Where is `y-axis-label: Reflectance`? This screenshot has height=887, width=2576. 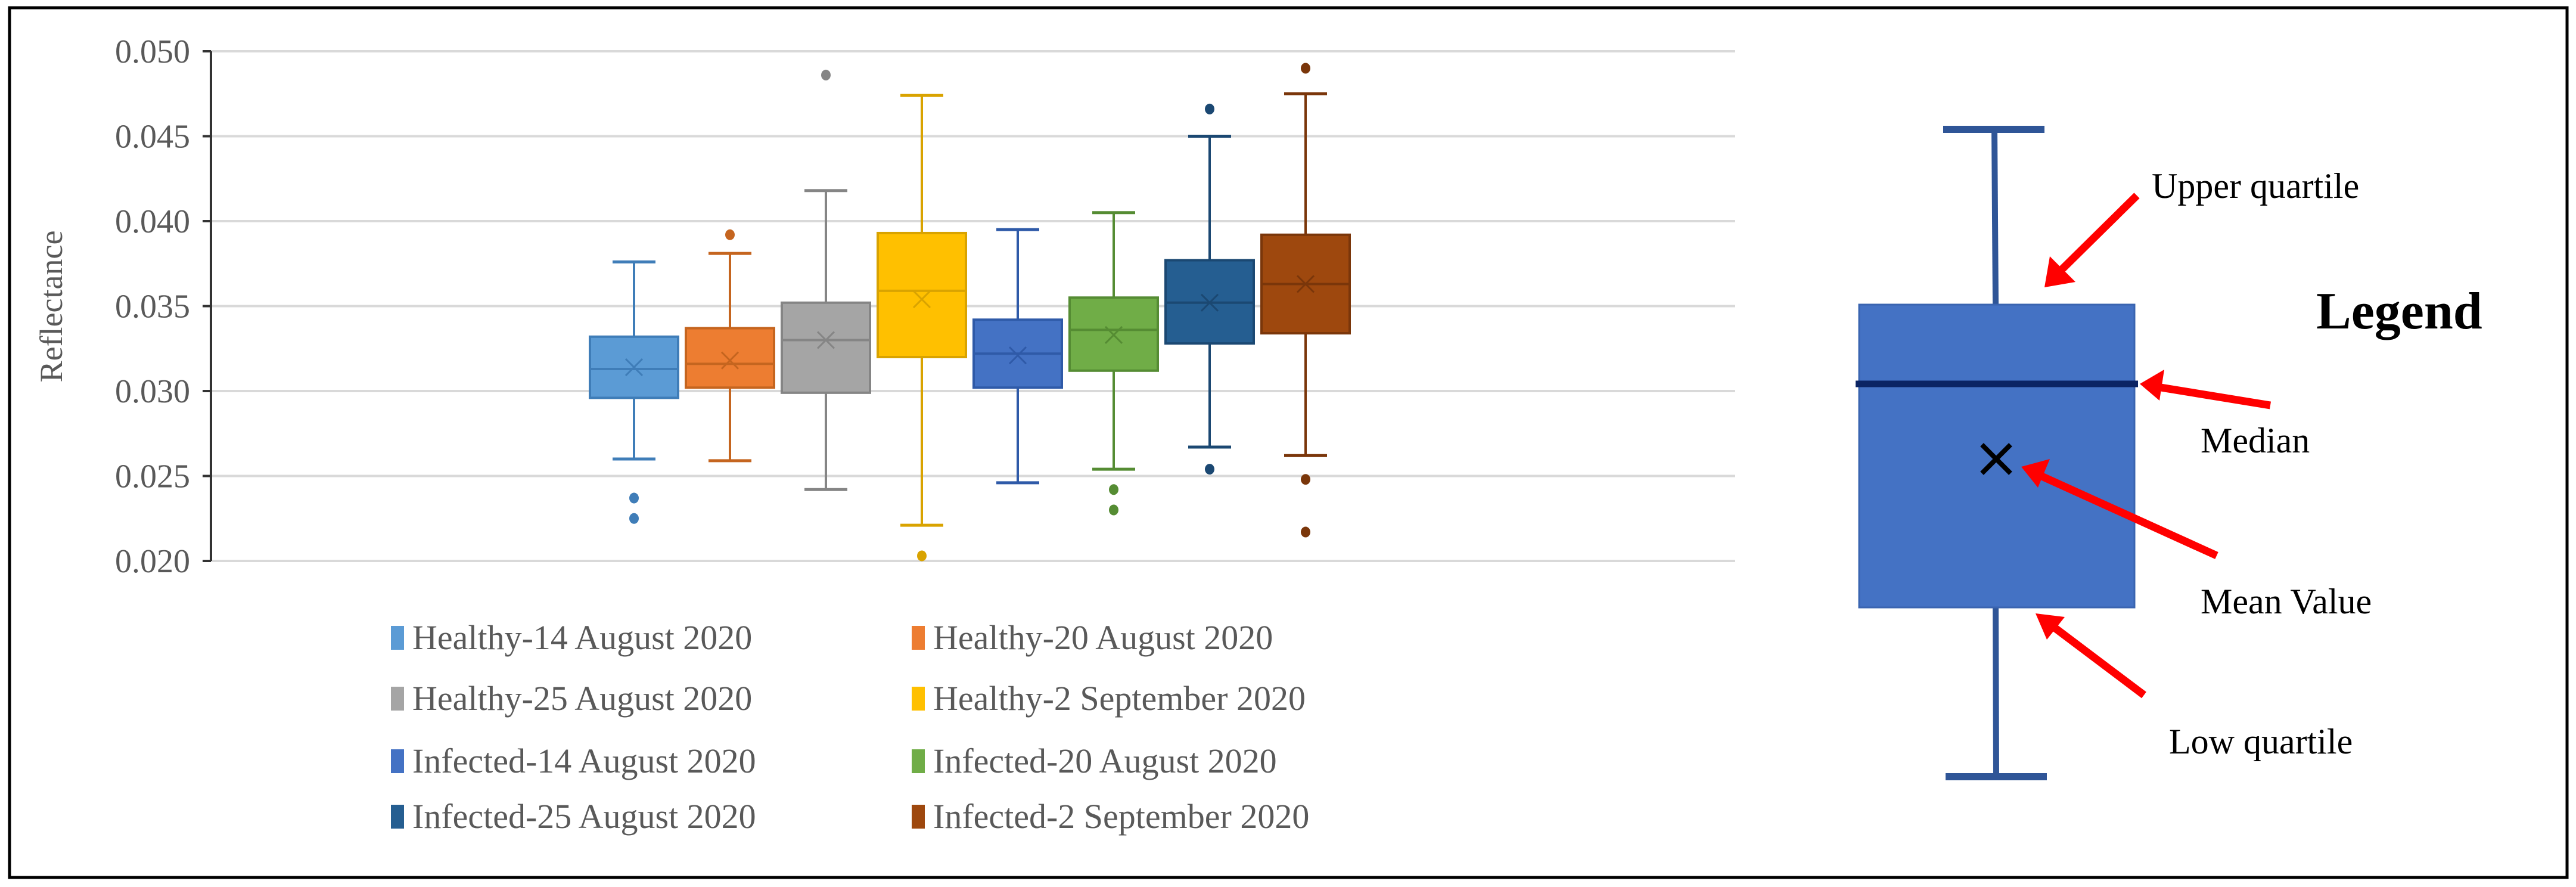
y-axis-label: Reflectance is located at coordinates (51, 307).